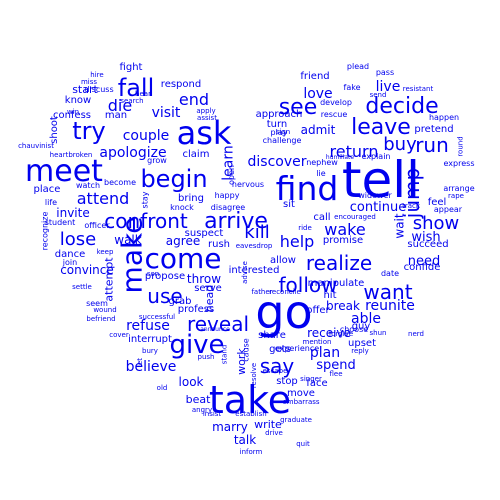  Describe the element at coordinates (289, 204) in the screenshot. I see `cloud-word: sit` at that location.